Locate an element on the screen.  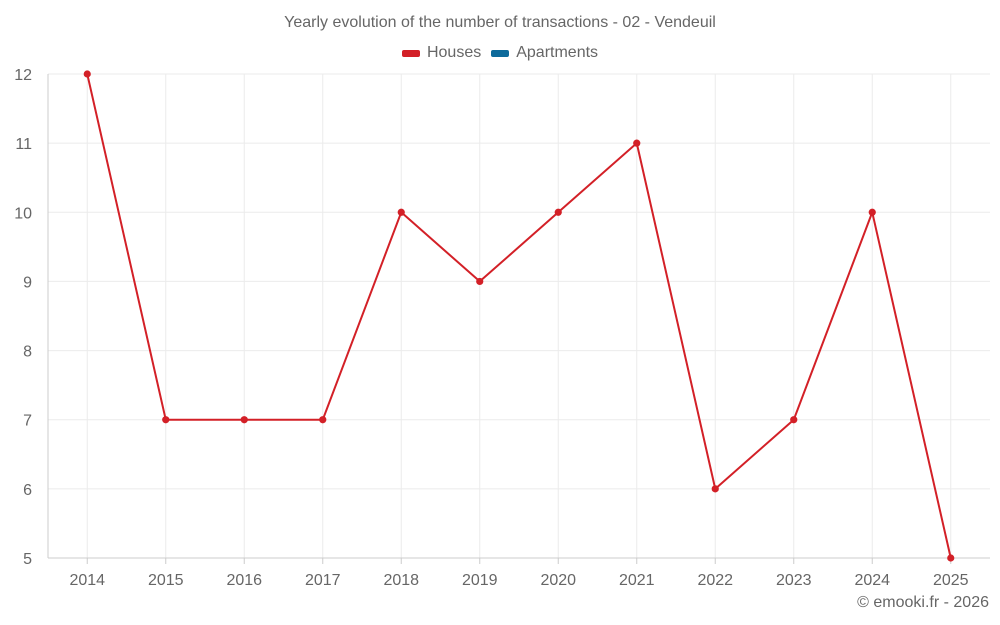
x-tick-label: 2017 is located at coordinates (323, 580).